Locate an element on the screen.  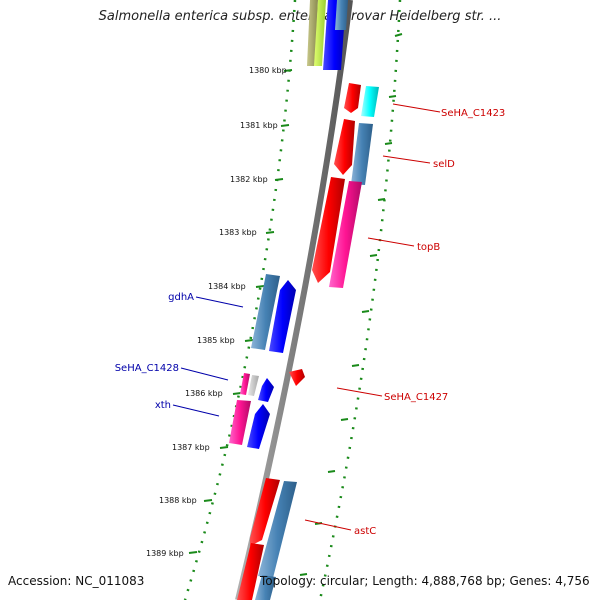
gene-gdhA-steel is located at coordinates (265, 312).